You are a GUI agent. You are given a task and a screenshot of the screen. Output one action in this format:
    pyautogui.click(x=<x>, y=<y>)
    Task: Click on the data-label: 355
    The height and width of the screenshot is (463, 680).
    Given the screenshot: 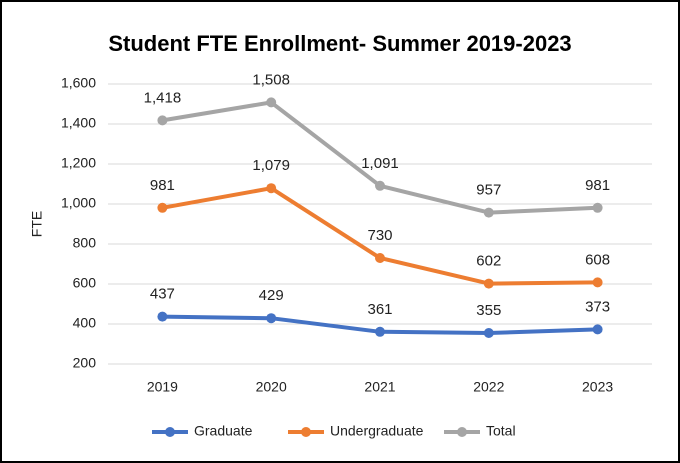 What is the action you would take?
    pyautogui.click(x=488, y=310)
    